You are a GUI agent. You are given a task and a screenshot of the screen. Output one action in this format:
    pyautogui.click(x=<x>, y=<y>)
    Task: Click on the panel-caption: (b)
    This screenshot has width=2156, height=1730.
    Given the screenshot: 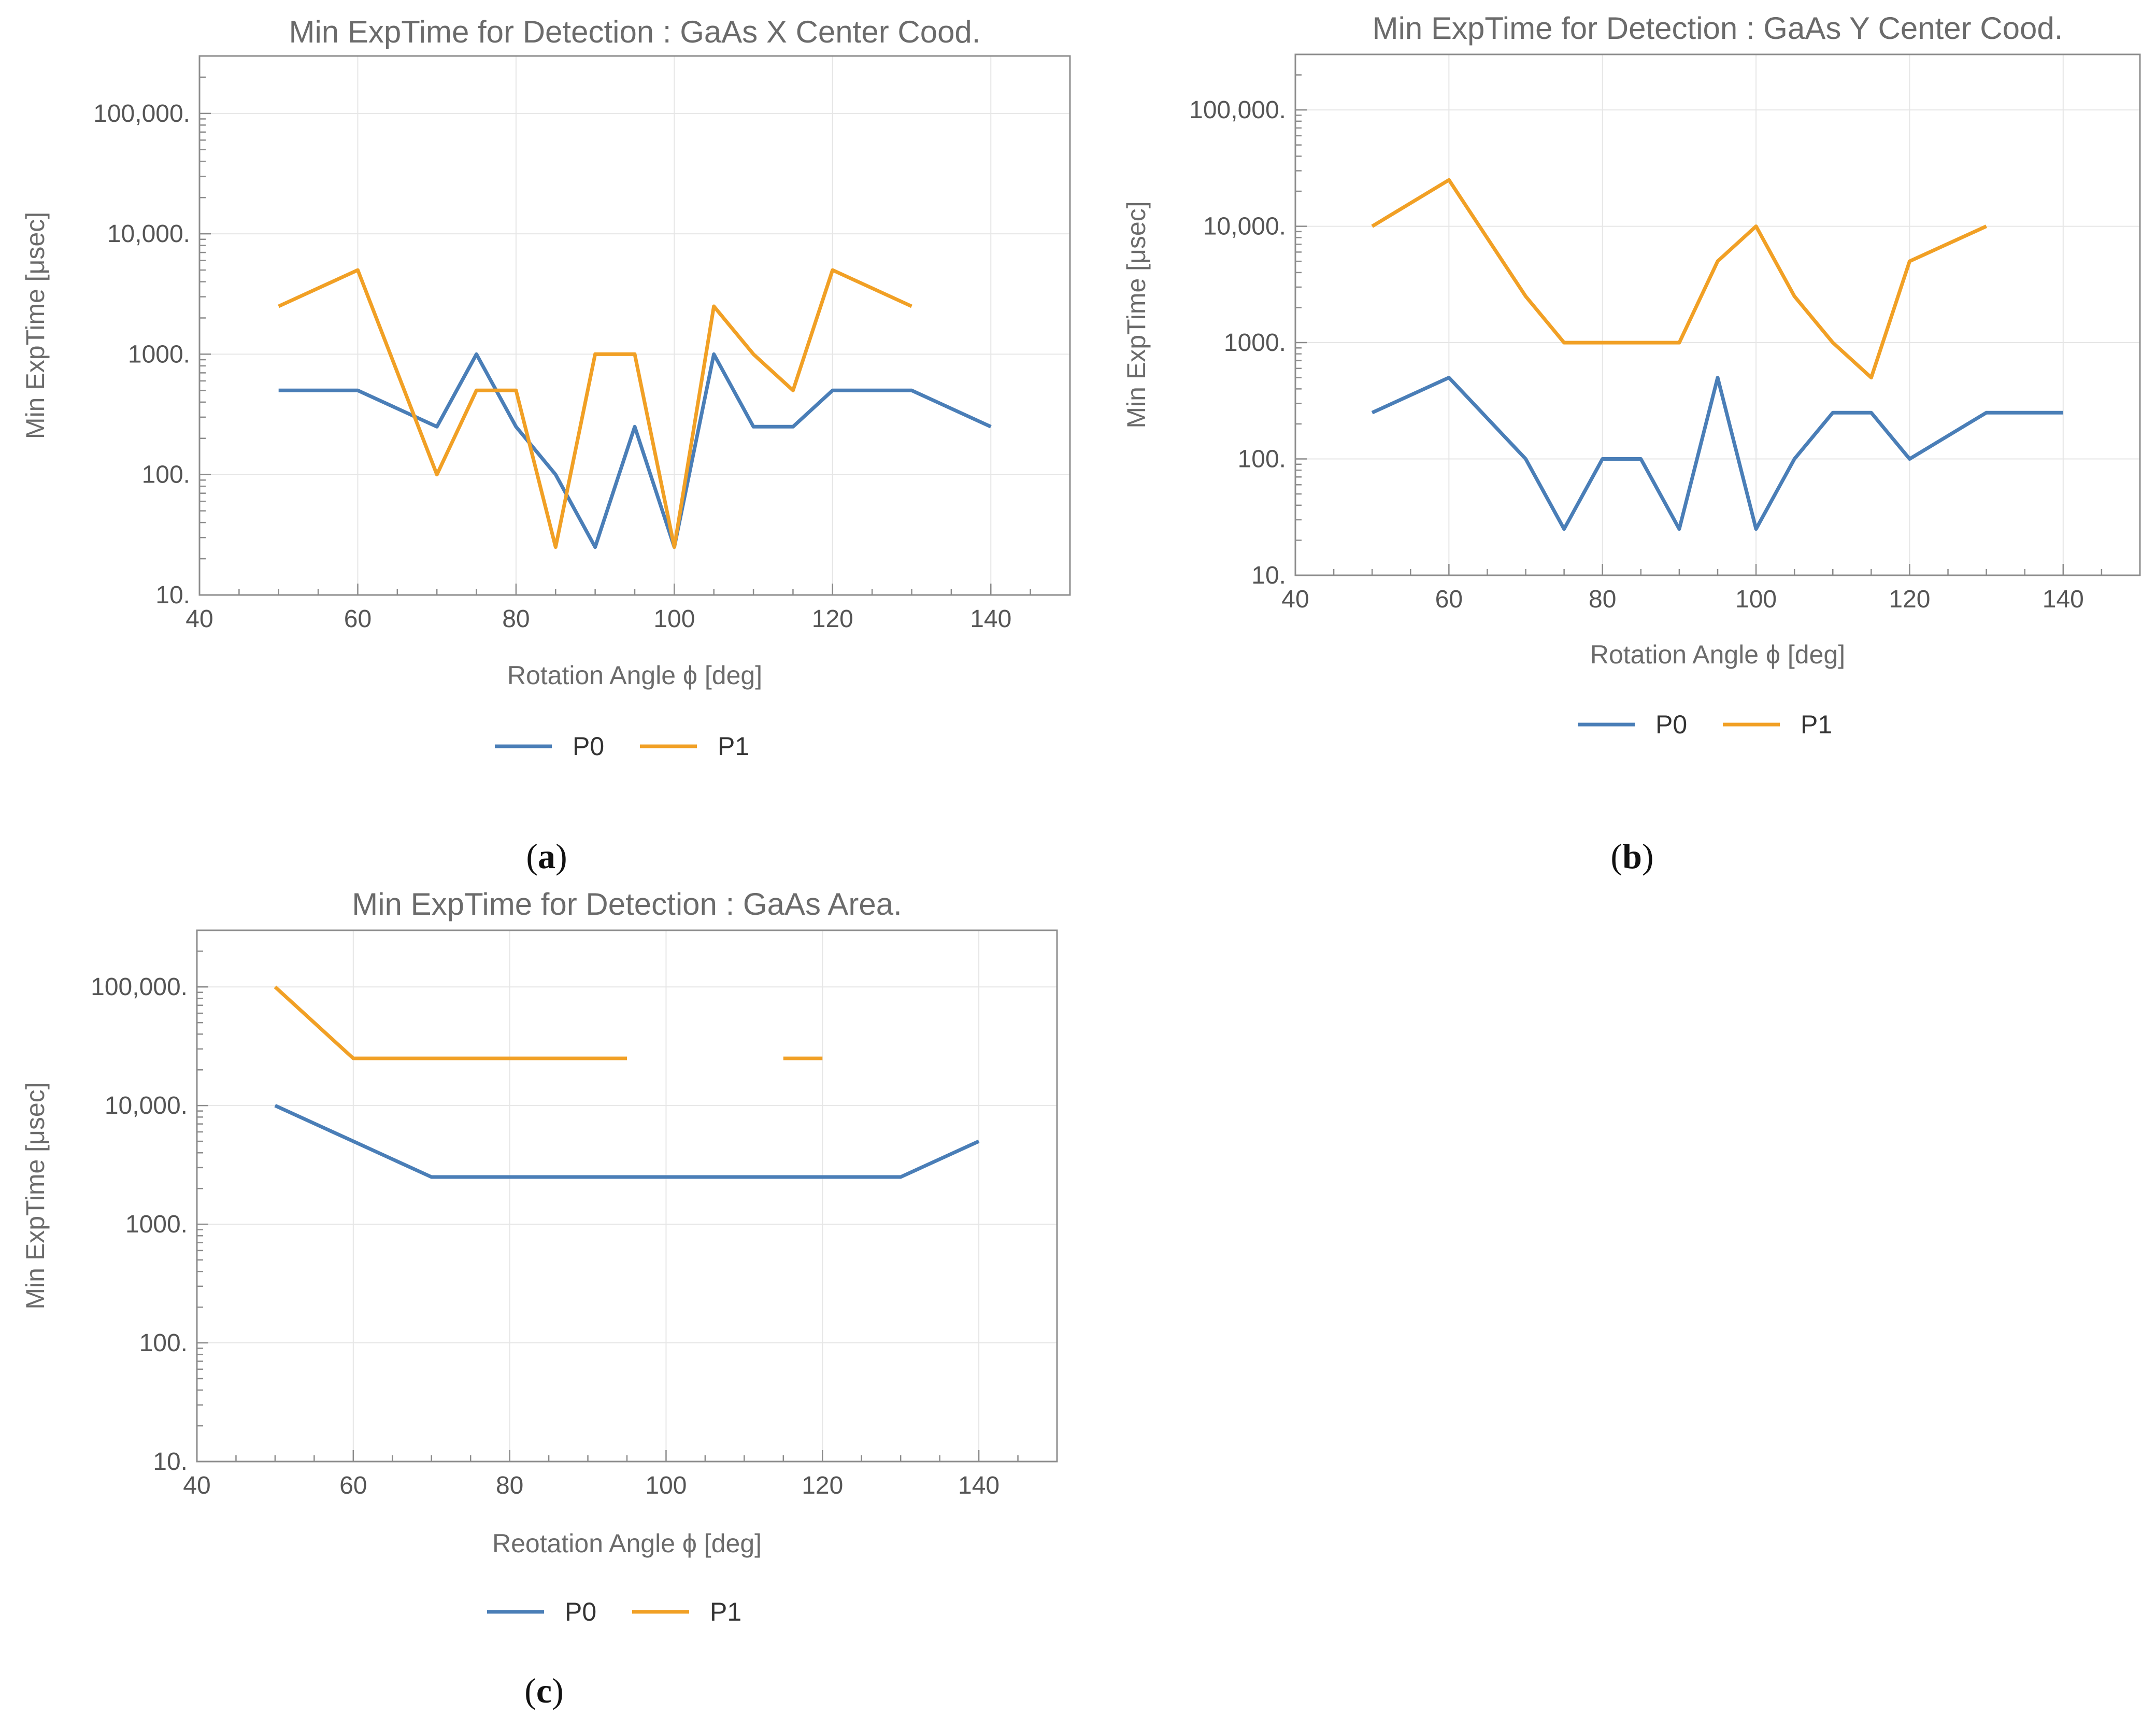 What is the action you would take?
    pyautogui.click(x=1631, y=856)
    